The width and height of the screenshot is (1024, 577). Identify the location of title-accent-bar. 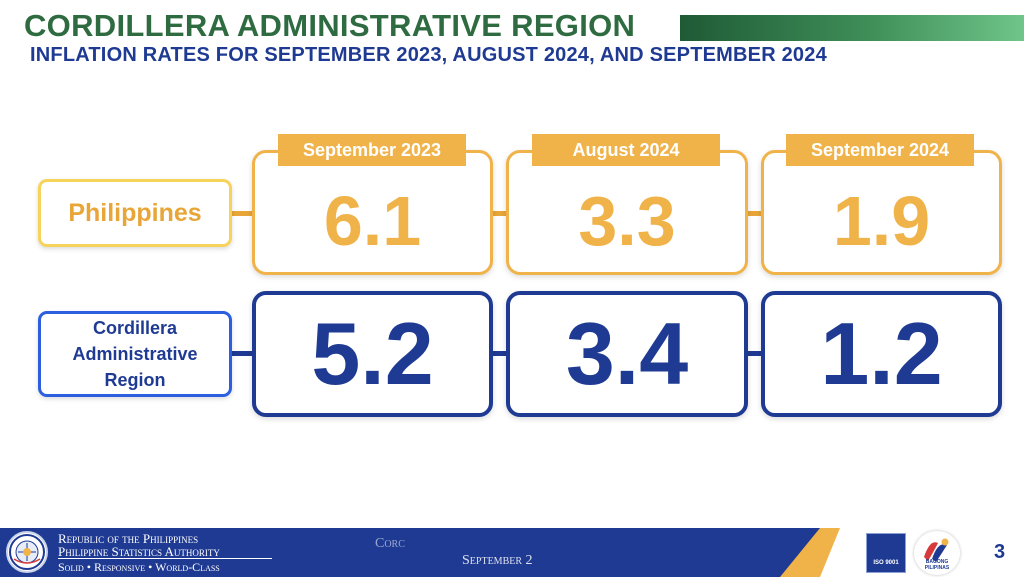
(852, 28).